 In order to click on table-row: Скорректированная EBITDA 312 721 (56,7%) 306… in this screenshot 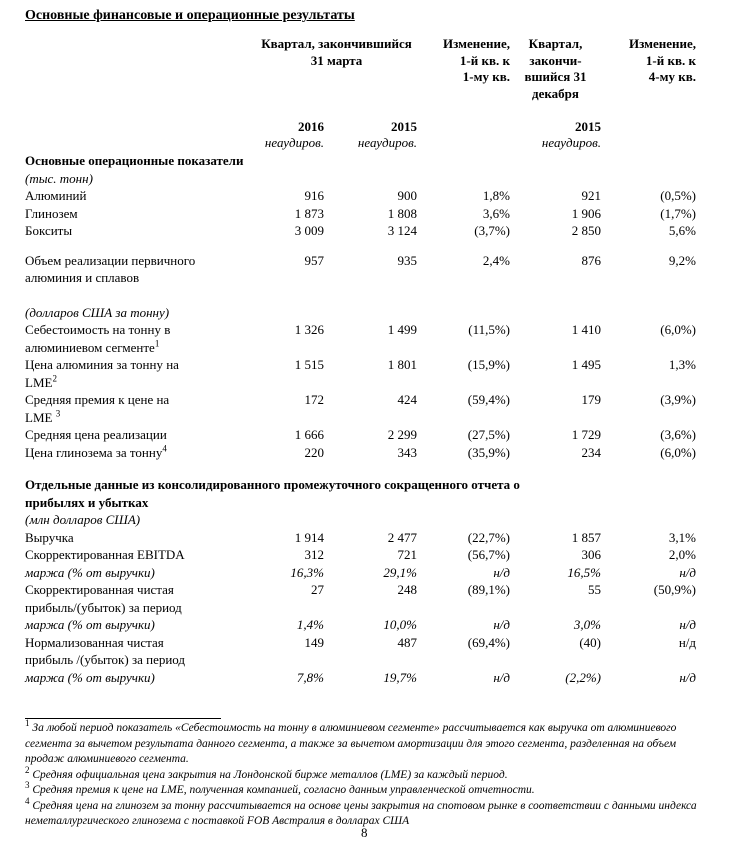, I will do `click(360, 555)`.